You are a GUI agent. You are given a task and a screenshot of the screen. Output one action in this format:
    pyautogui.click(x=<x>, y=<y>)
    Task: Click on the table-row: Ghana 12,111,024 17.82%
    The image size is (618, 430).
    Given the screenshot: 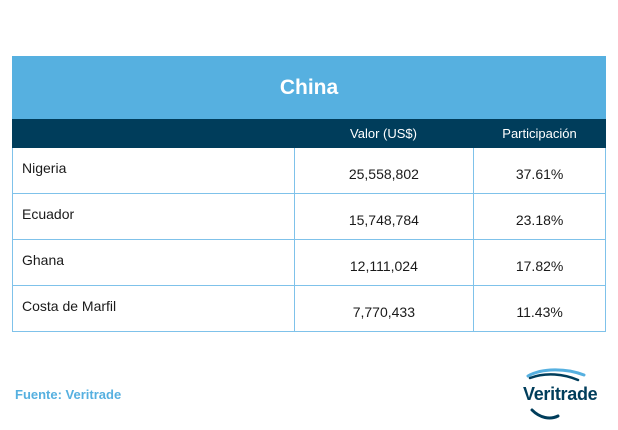 What is the action you would take?
    pyautogui.click(x=309, y=263)
    